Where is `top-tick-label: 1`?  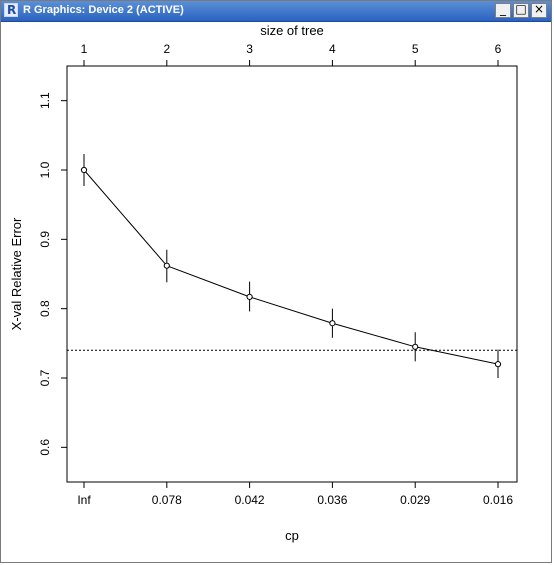 top-tick-label: 1 is located at coordinates (84, 49).